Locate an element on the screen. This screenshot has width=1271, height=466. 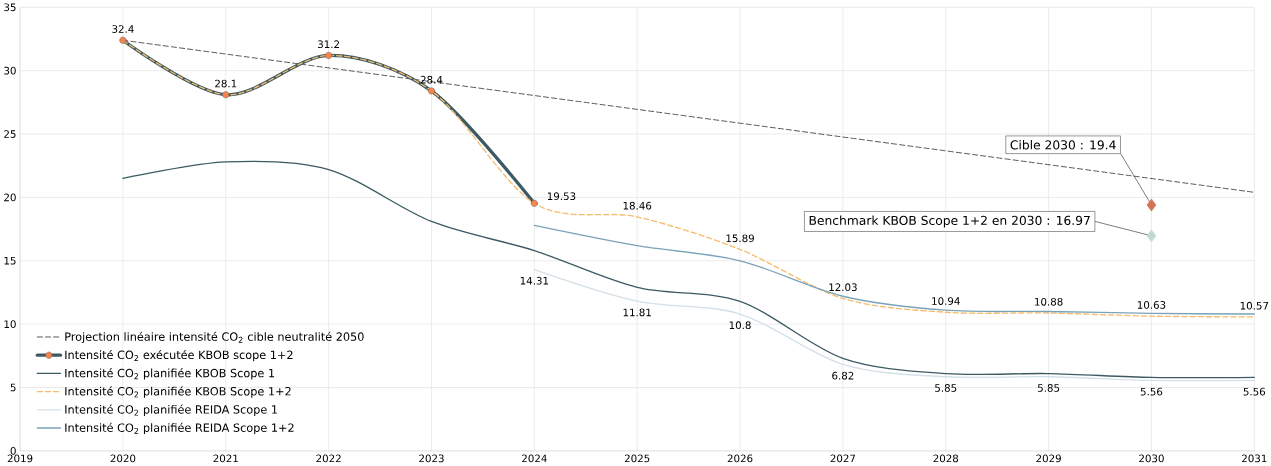
data-label: 32.4 is located at coordinates (123, 29).